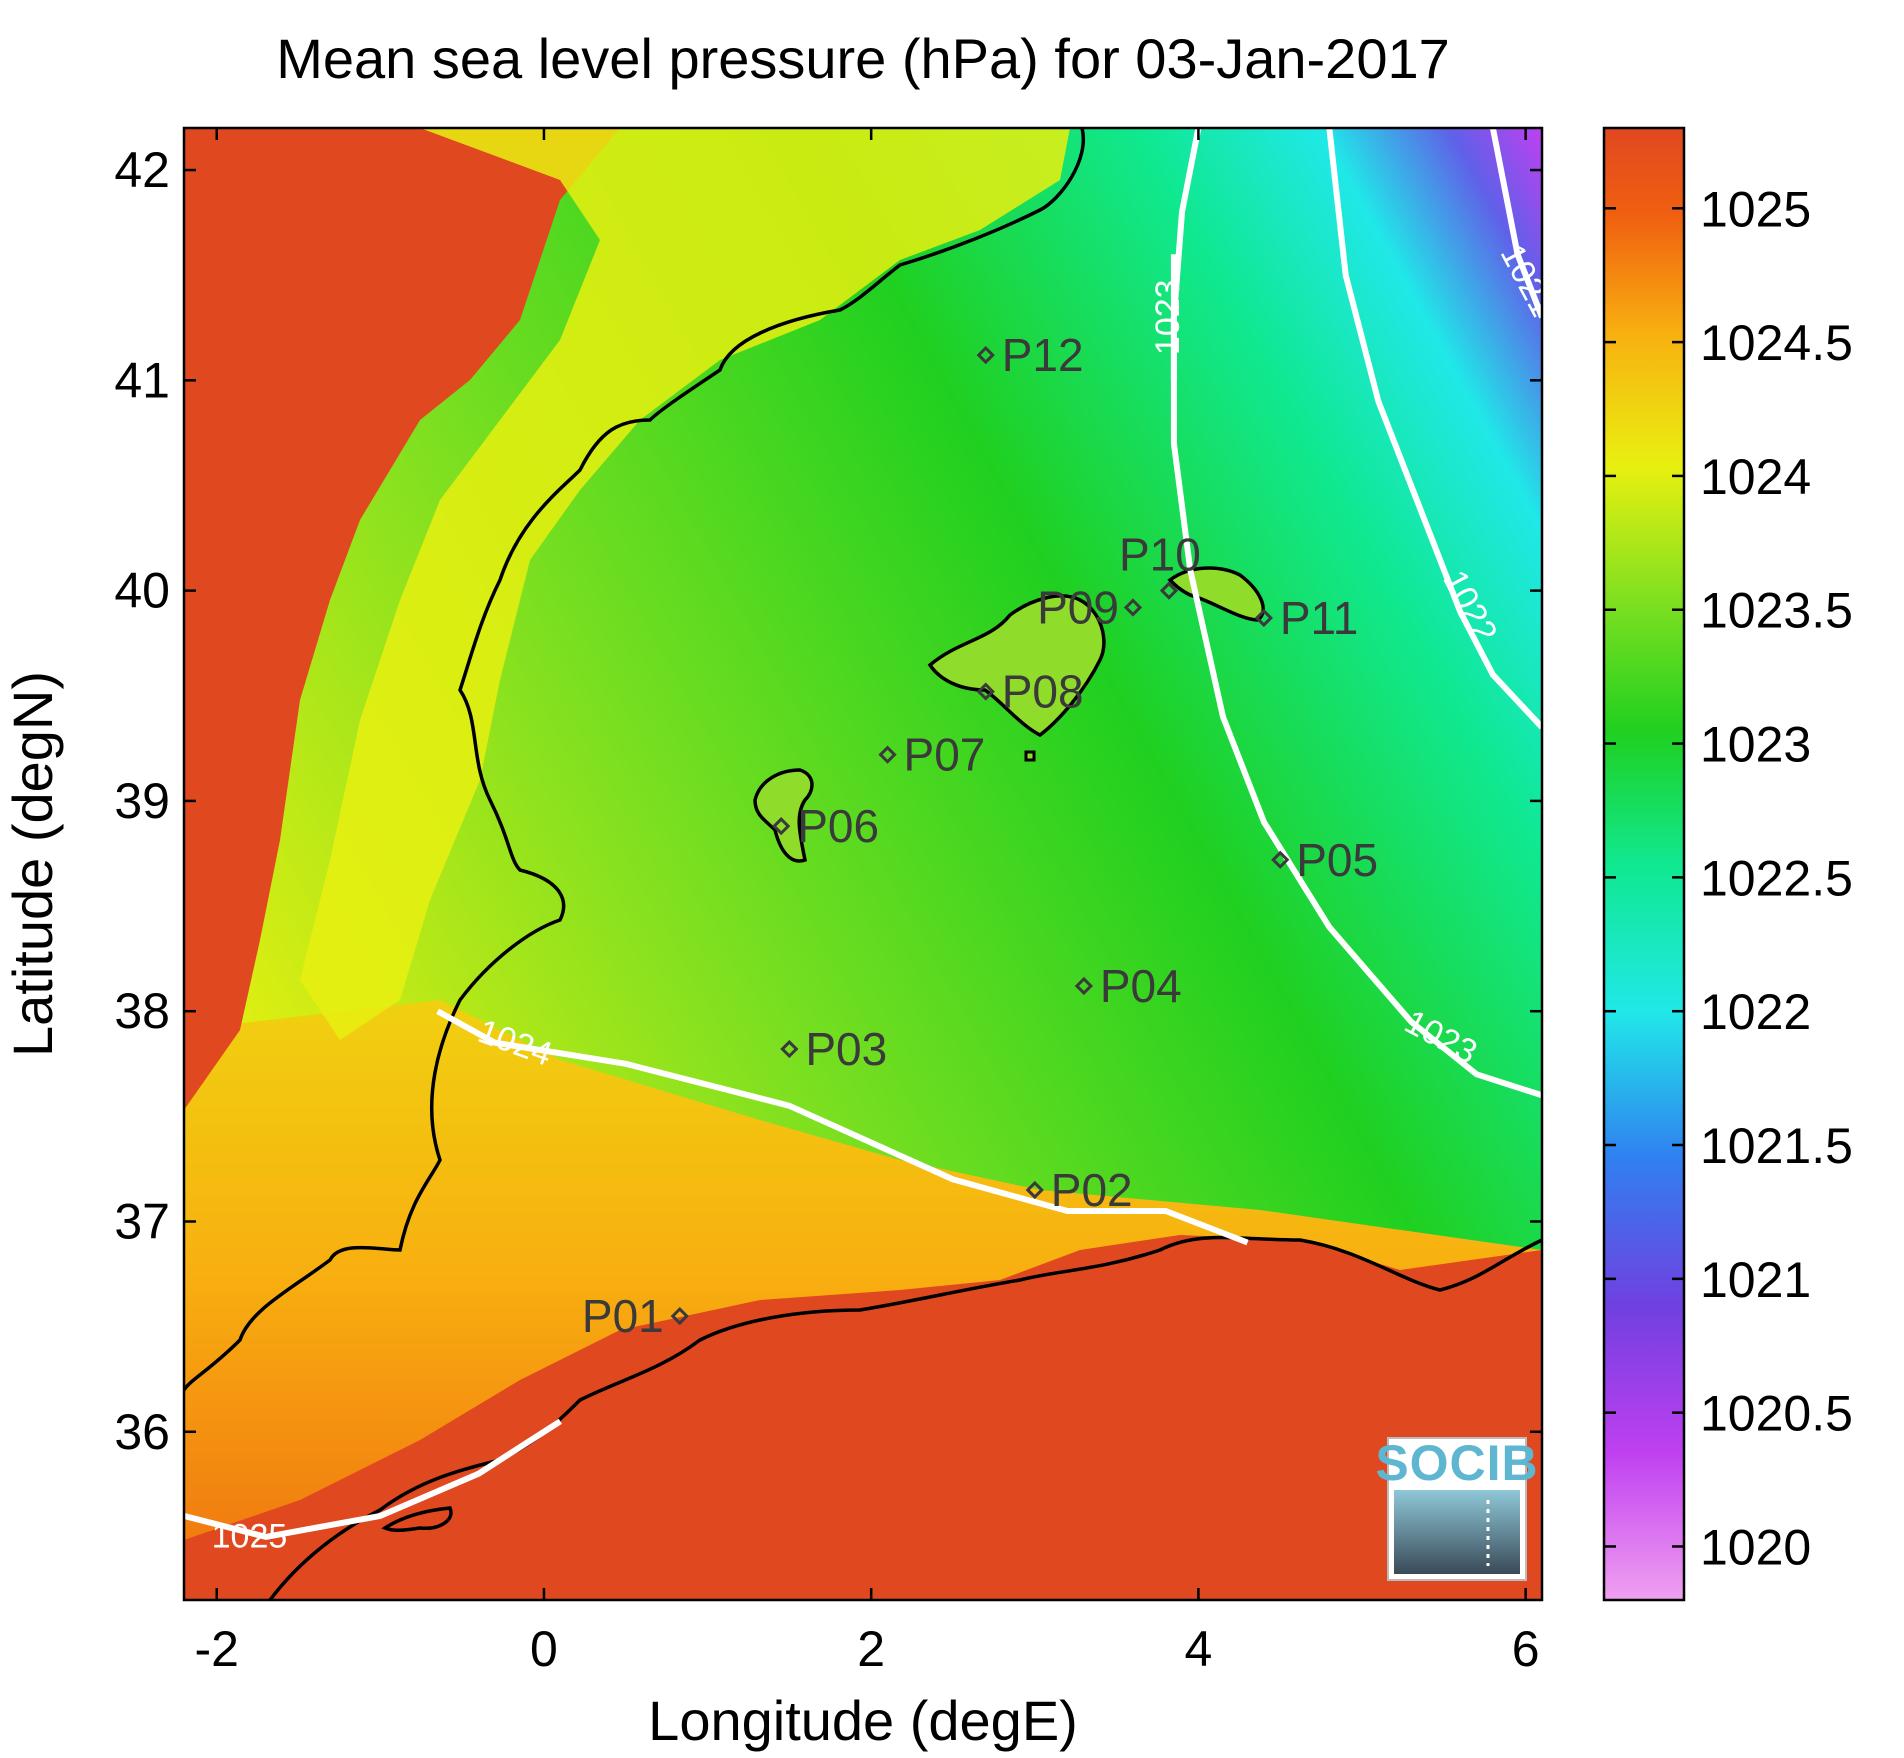  Describe the element at coordinates (1030, 756) in the screenshot. I see `island-cabrera` at that location.